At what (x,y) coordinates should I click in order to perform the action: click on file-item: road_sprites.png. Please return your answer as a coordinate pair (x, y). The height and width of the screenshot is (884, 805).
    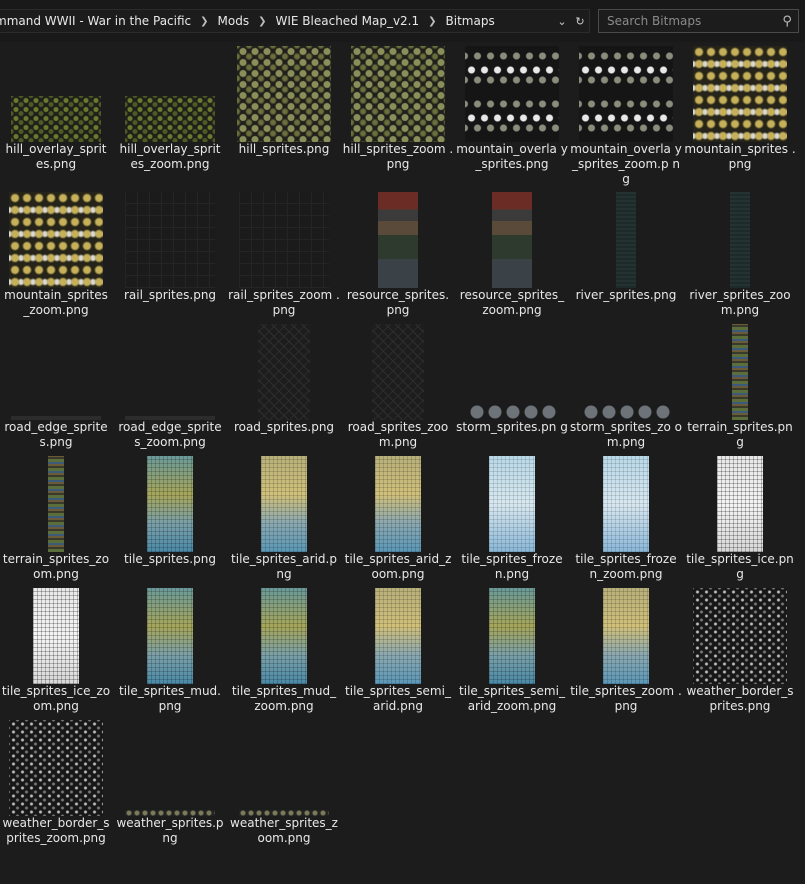
    Looking at the image, I should click on (284, 384).